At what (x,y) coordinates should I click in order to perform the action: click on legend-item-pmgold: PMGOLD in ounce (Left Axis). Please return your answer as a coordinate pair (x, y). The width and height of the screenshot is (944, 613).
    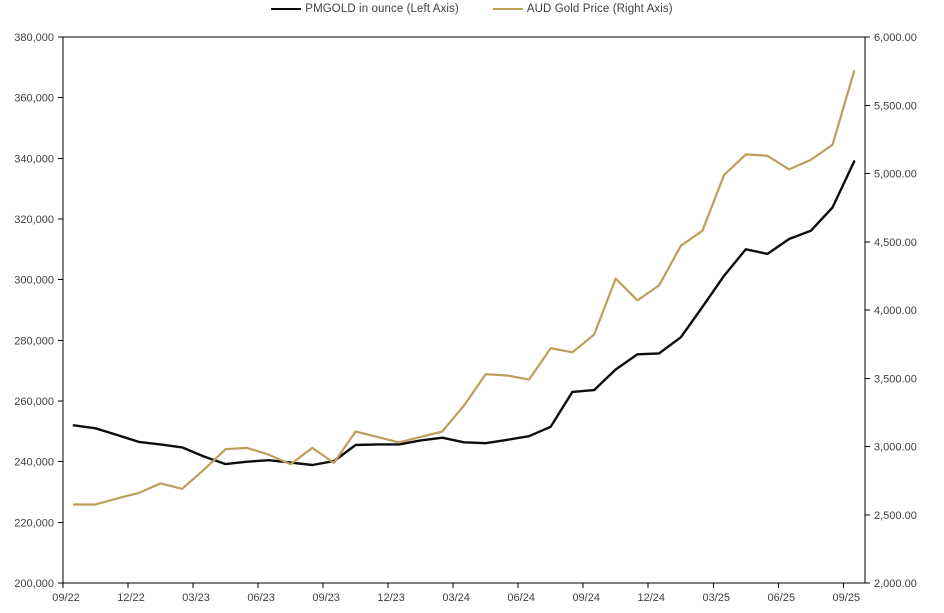
    Looking at the image, I should click on (365, 9).